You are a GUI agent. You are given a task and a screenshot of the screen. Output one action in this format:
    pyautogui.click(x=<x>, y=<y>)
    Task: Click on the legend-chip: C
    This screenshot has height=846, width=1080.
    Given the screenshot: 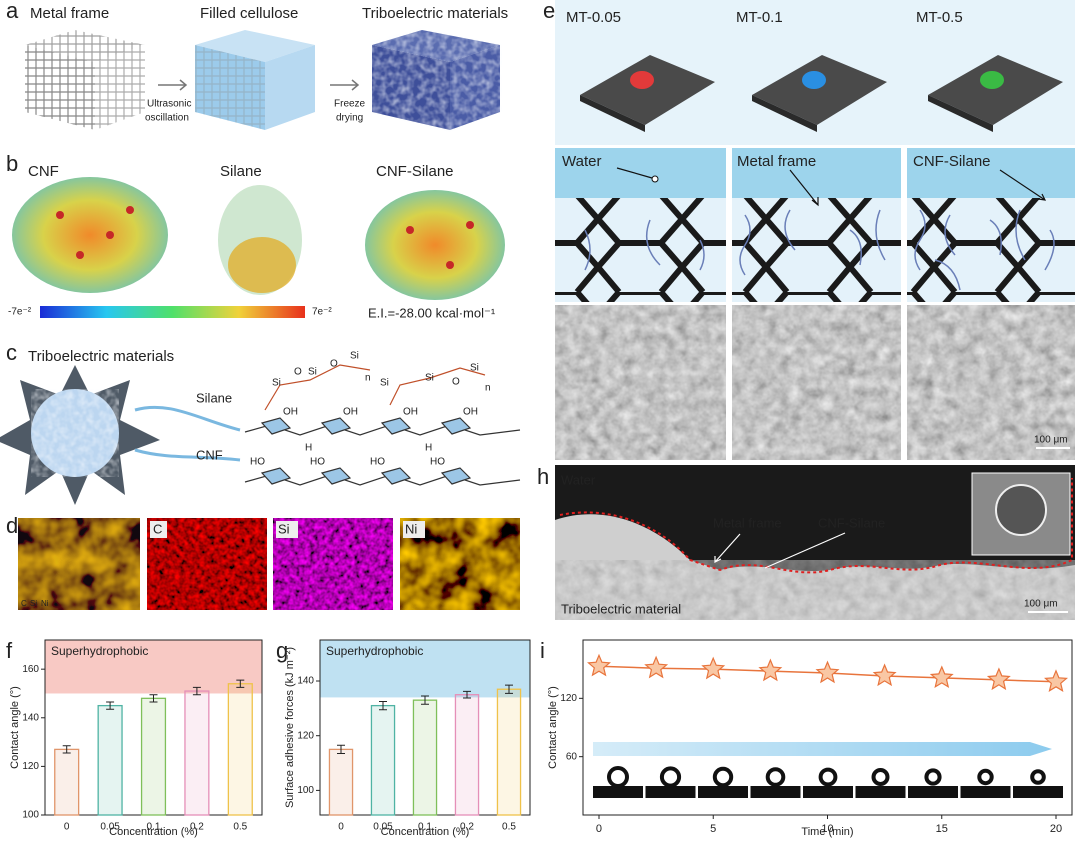 What is the action you would take?
    pyautogui.click(x=24, y=603)
    